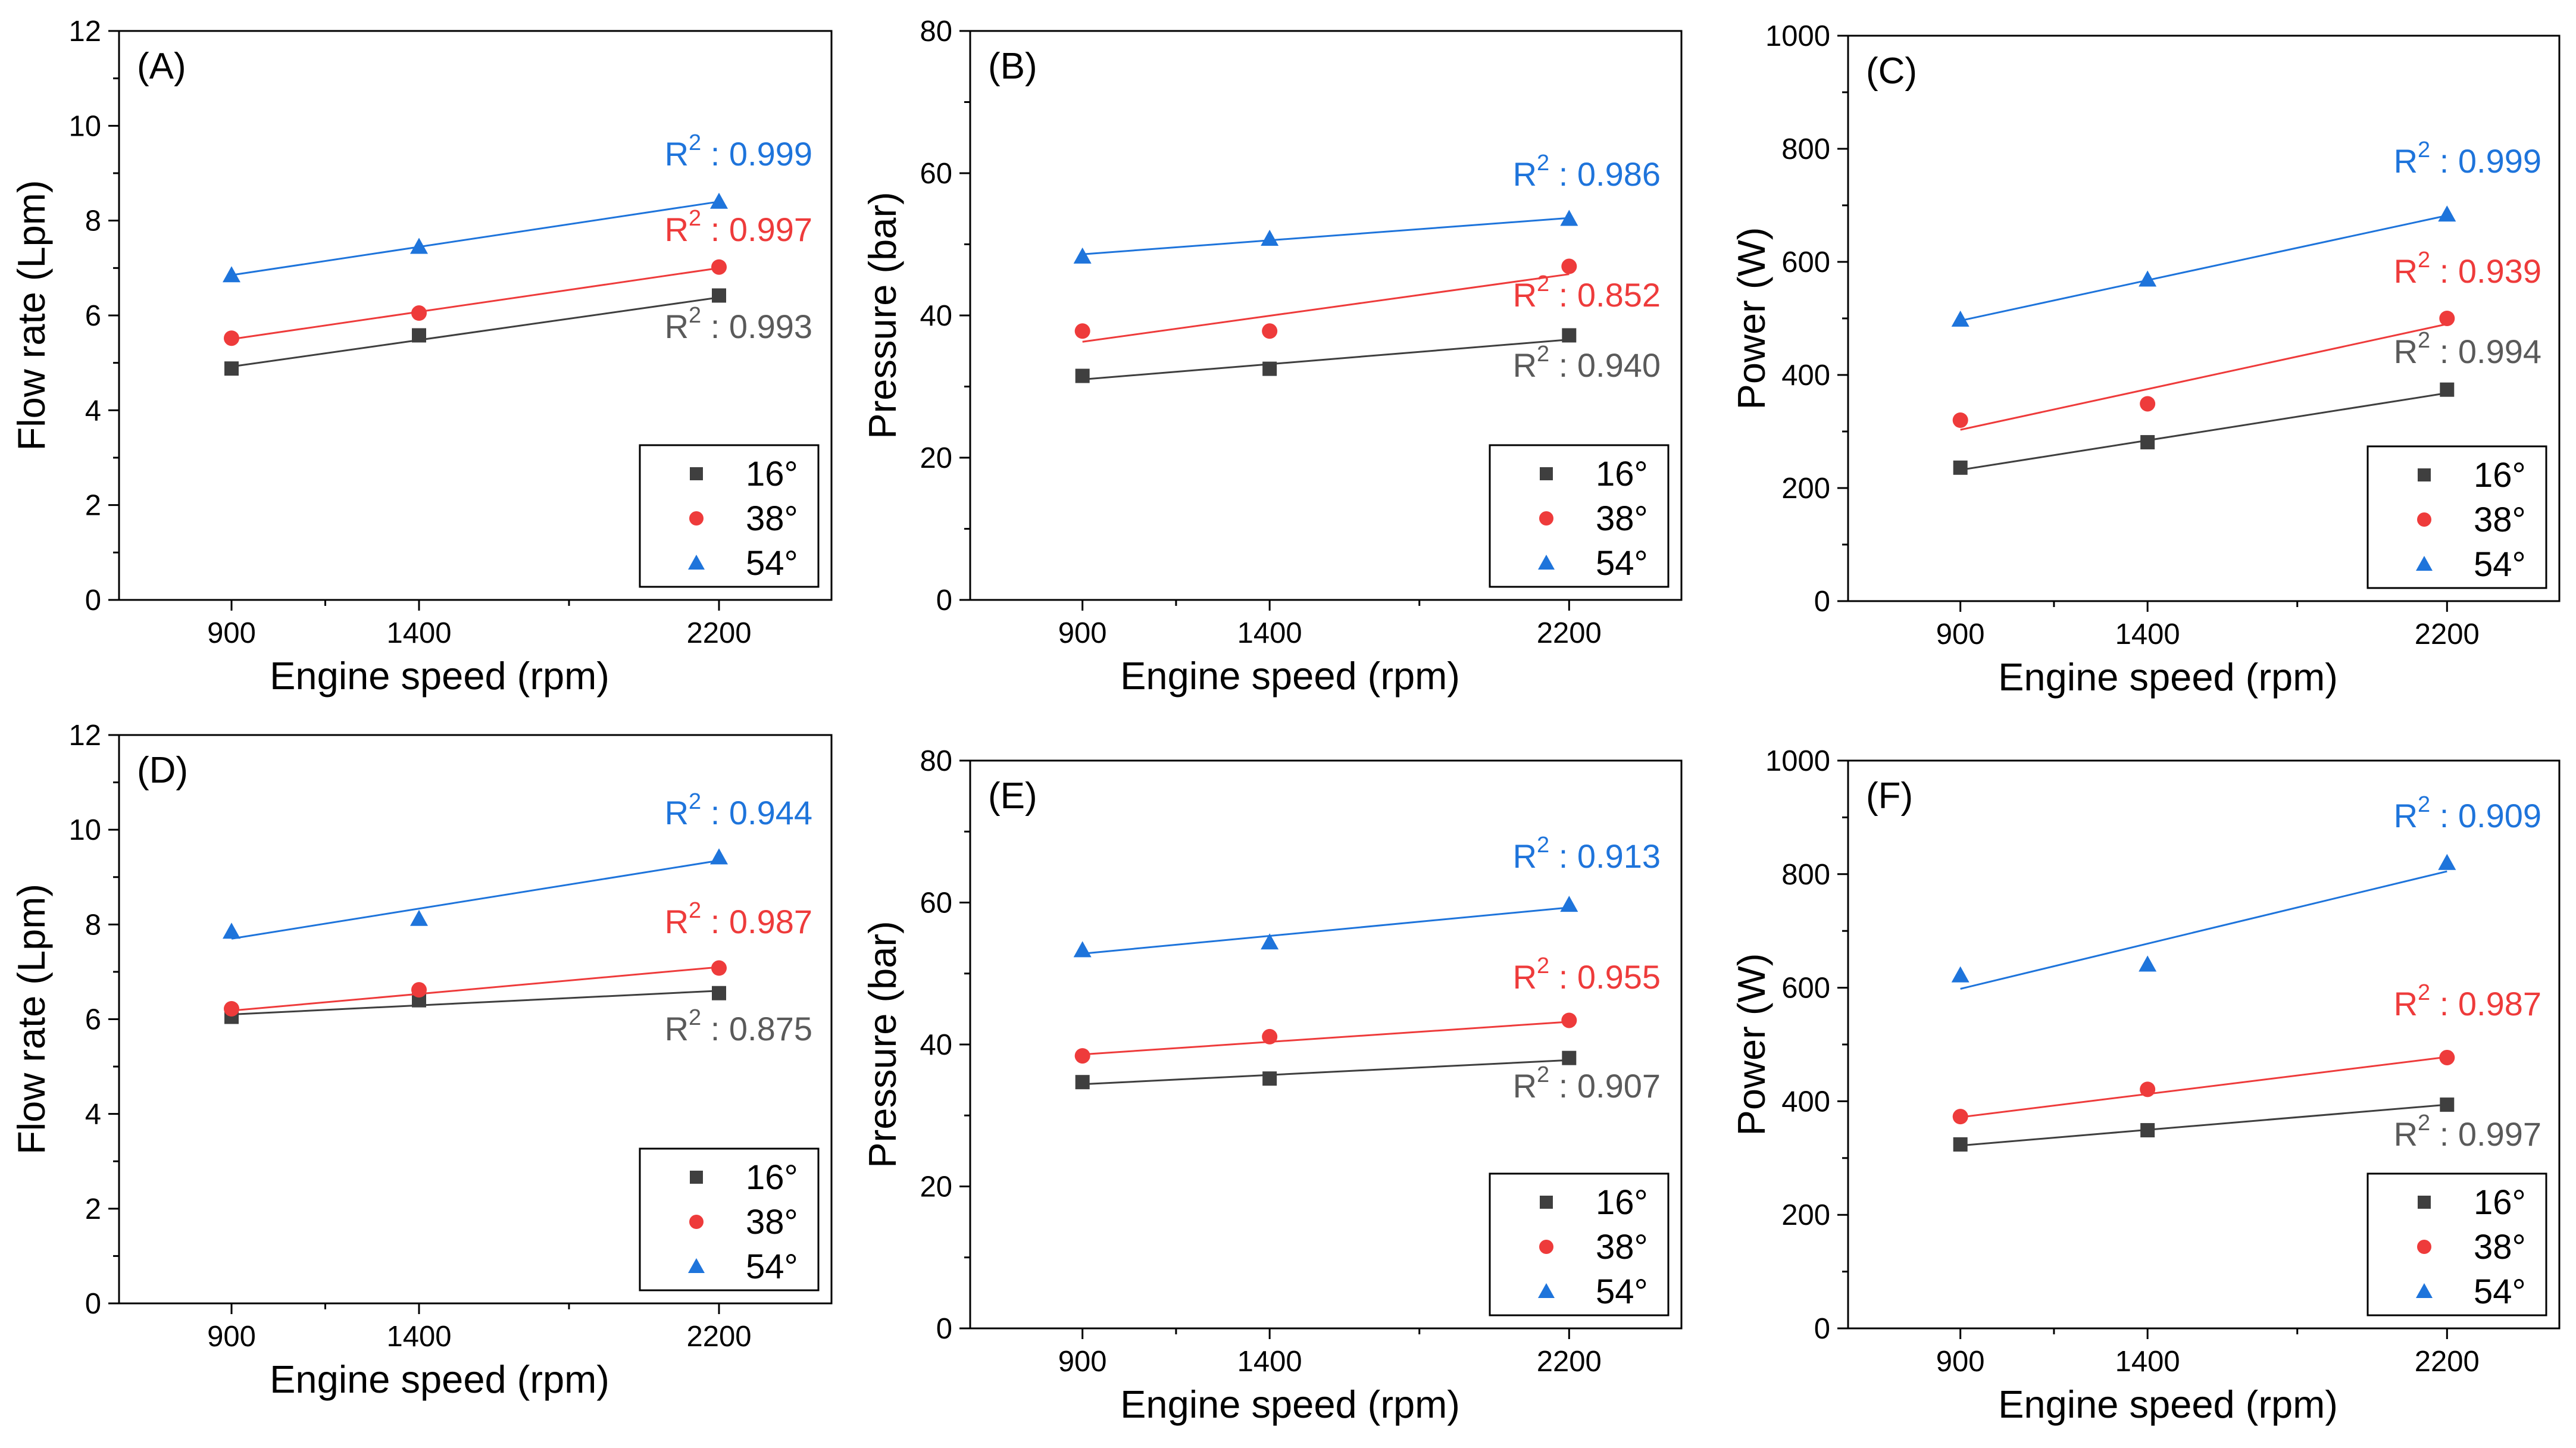 The width and height of the screenshot is (2576, 1448). What do you see at coordinates (1012, 796) in the screenshot?
I see `panel-label: (E)` at bounding box center [1012, 796].